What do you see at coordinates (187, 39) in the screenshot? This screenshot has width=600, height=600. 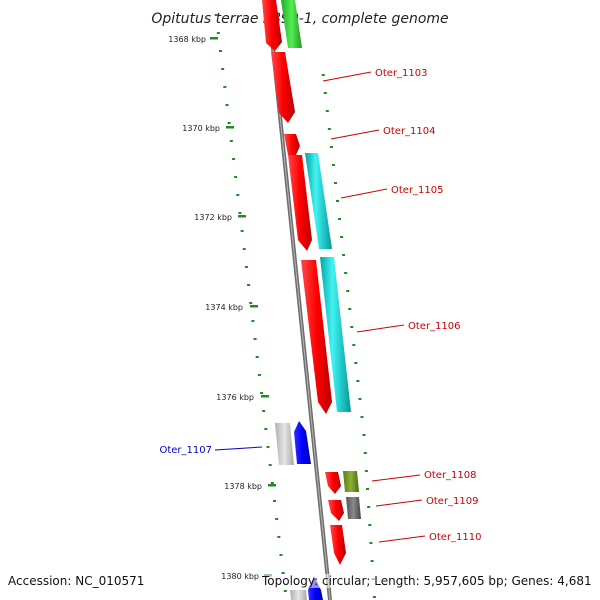 I see `scale-label: 1368 kbp` at bounding box center [187, 39].